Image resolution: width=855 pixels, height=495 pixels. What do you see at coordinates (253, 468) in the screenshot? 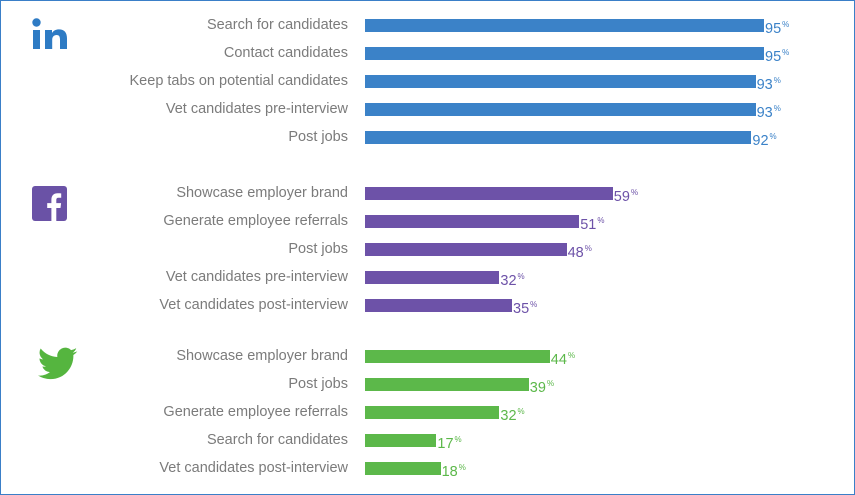
I see `twitter-category-label: Vet candidates post-interview` at bounding box center [253, 468].